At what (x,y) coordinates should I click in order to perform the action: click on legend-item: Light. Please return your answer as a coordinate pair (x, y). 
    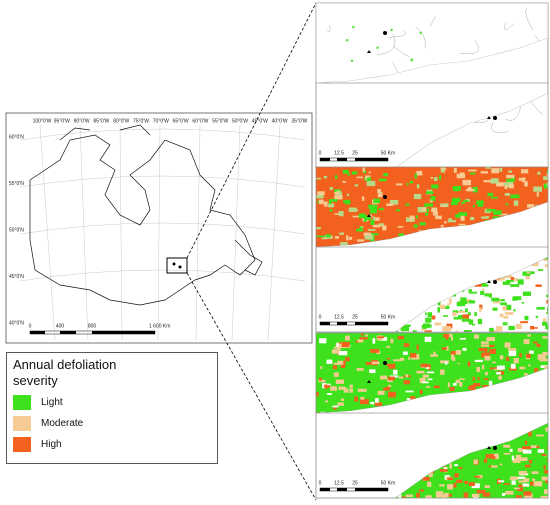
    Looking at the image, I should click on (112, 402).